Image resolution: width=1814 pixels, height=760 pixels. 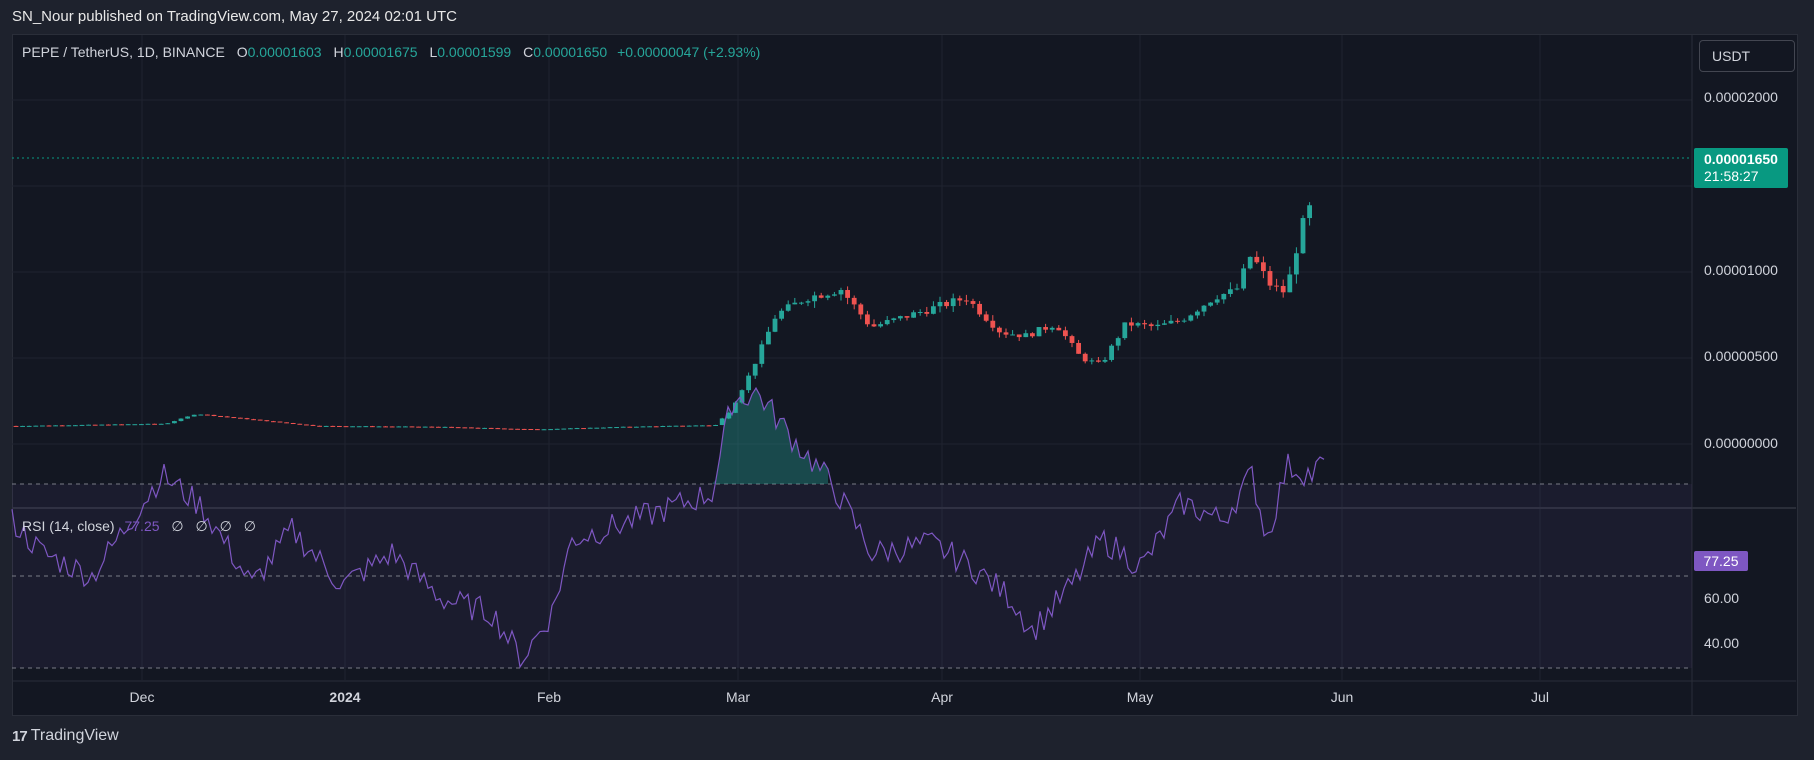 What do you see at coordinates (249, 526) in the screenshot?
I see `rsi-na-4: ∅` at bounding box center [249, 526].